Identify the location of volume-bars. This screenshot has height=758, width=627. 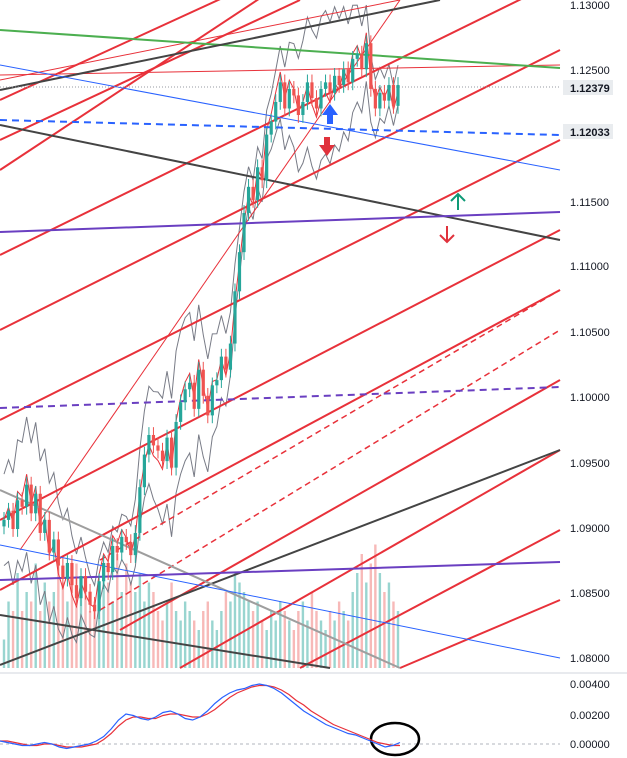
(201, 606).